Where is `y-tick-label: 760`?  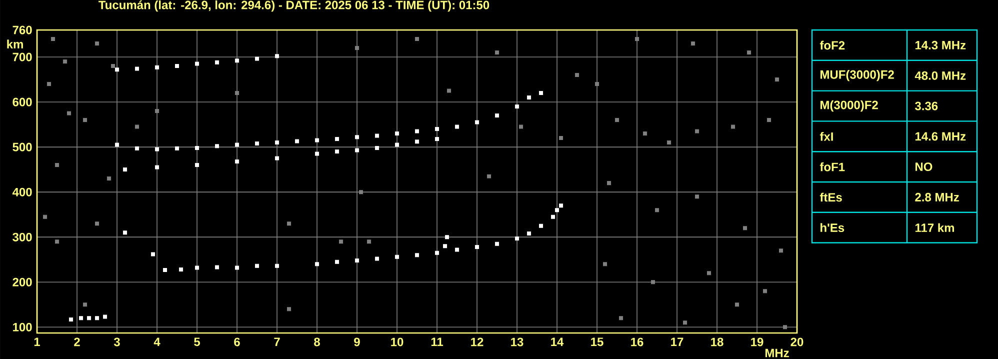 y-tick-label: 760 is located at coordinates (22, 30).